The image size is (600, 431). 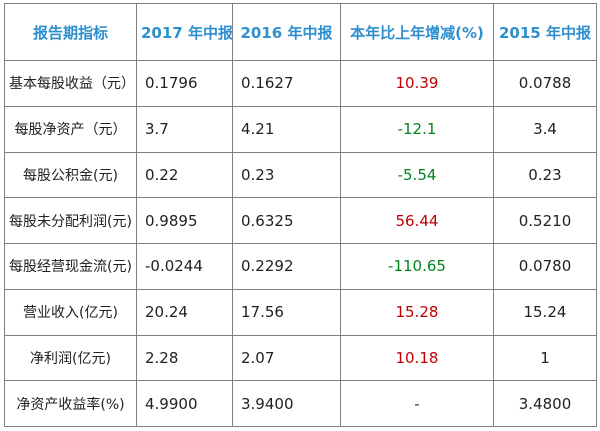 What do you see at coordinates (286, 175) in the screenshot?
I see `value-2016: 0.23` at bounding box center [286, 175].